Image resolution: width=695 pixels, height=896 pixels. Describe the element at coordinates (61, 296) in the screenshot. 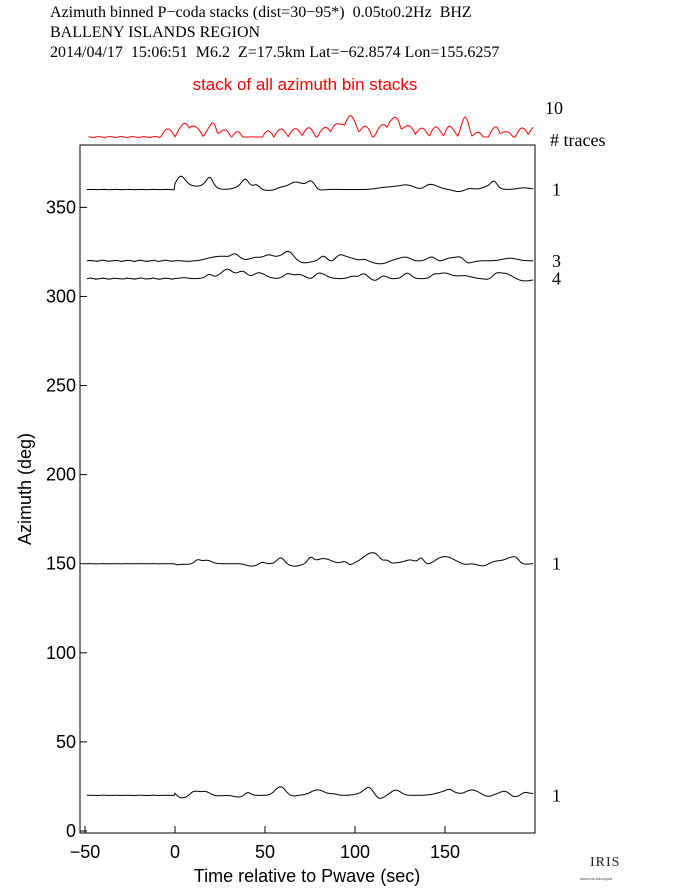

I see `y-tick-label: 300` at that location.